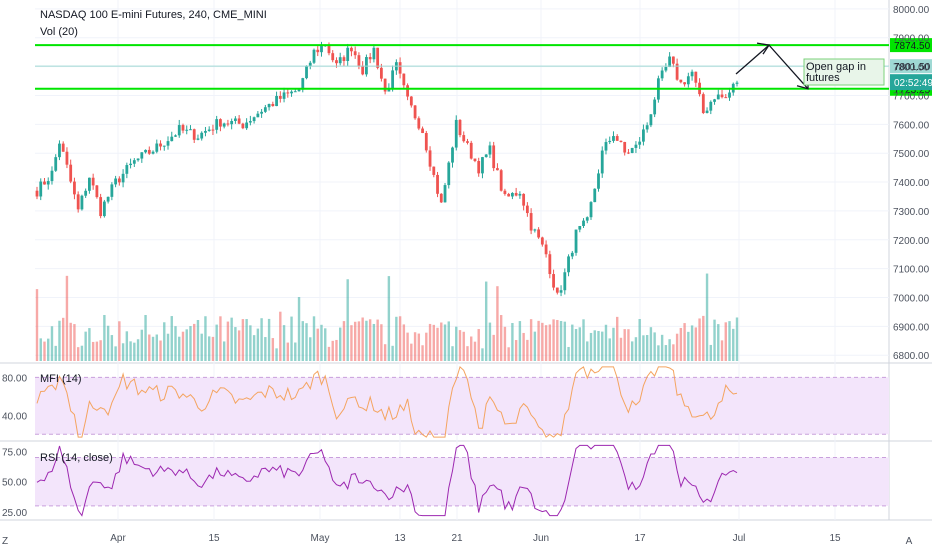 This screenshot has width=932, height=550. I want to click on x-tick-label: Apr, so click(118, 538).